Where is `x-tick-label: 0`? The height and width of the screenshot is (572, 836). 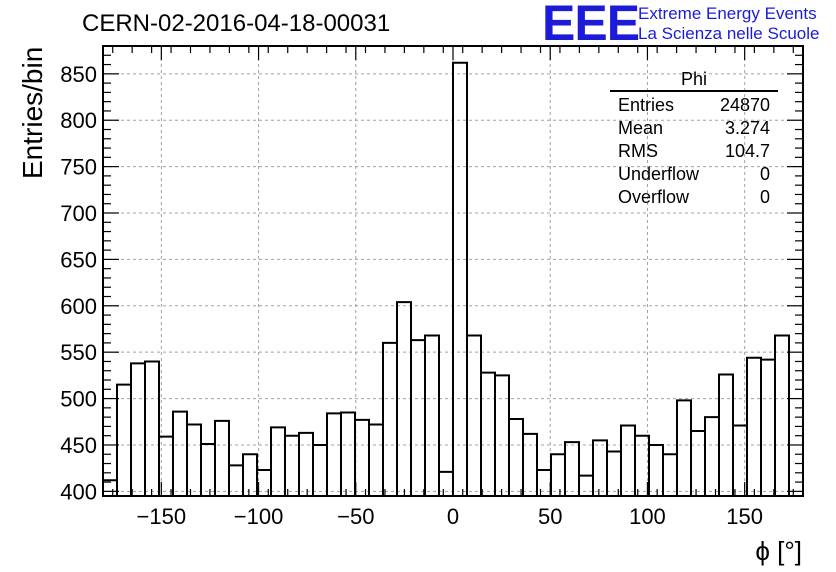
x-tick-label: 0 is located at coordinates (453, 516).